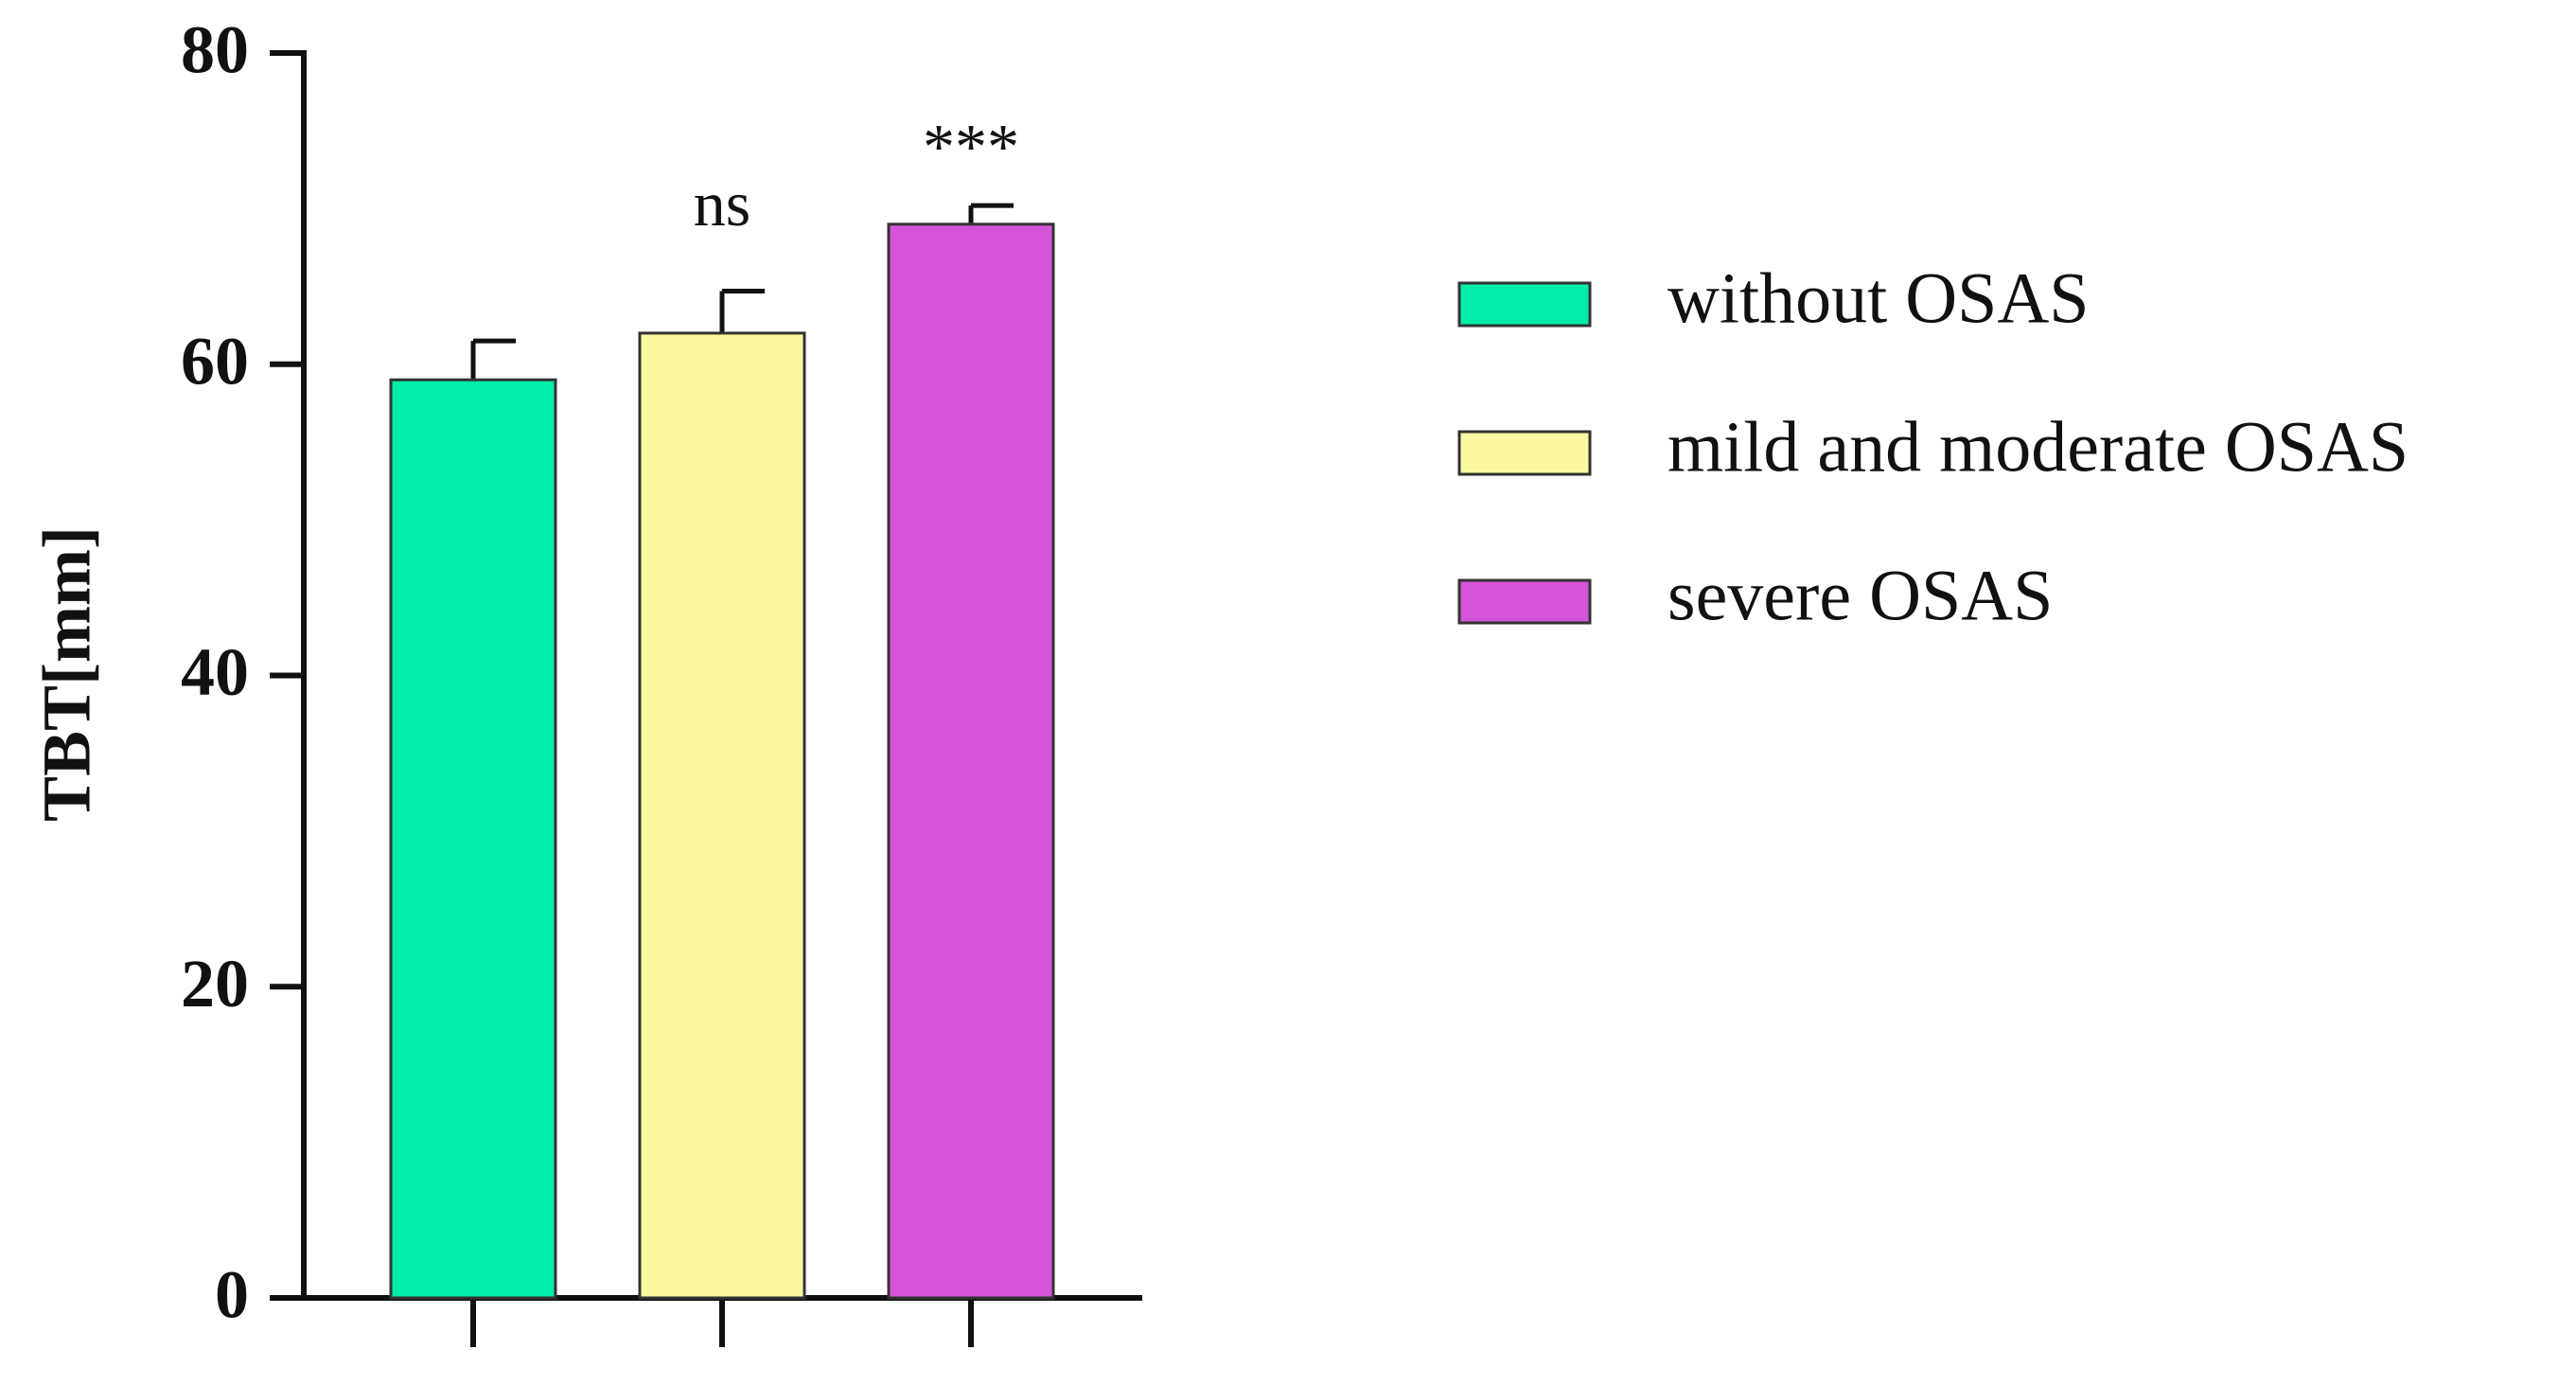 The height and width of the screenshot is (1385, 2576). I want to click on legend-label: without OSAS, so click(1878, 298).